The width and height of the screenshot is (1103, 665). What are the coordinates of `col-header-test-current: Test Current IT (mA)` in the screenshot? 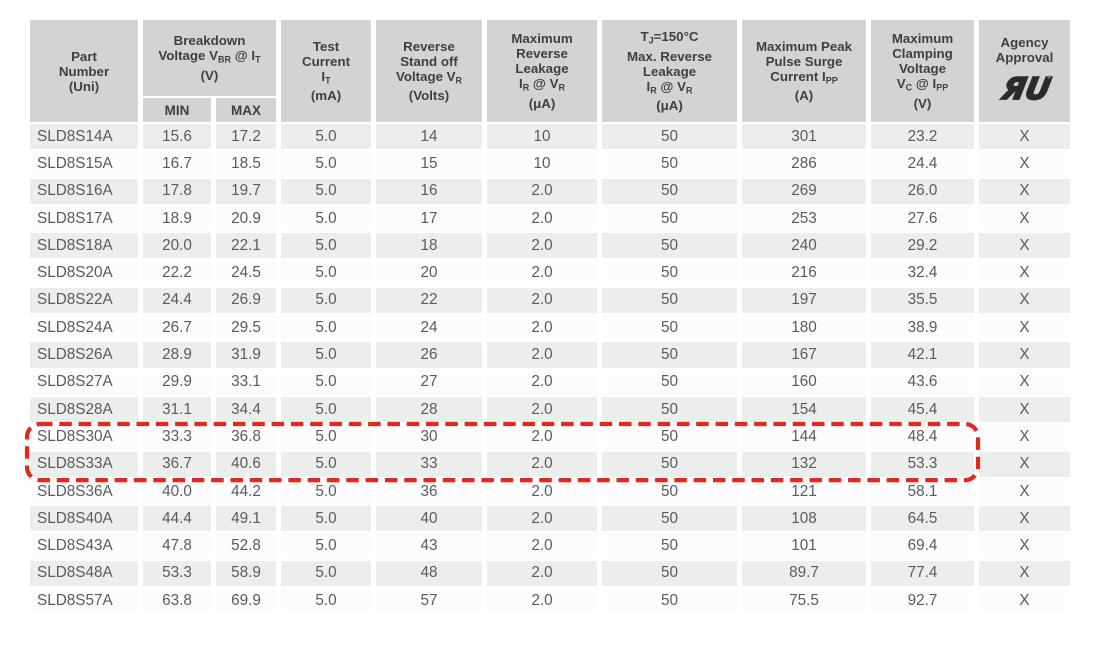 It's located at (326, 71).